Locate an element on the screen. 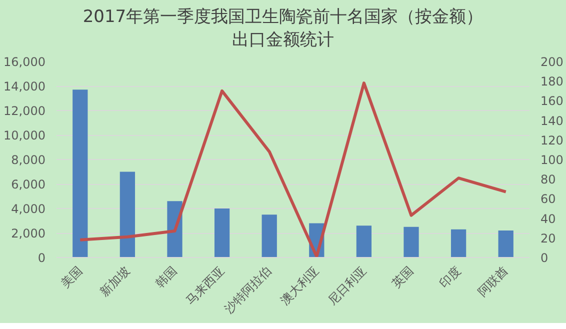 The width and height of the screenshot is (566, 329). y2-tick-label: 0 is located at coordinates (544, 258).